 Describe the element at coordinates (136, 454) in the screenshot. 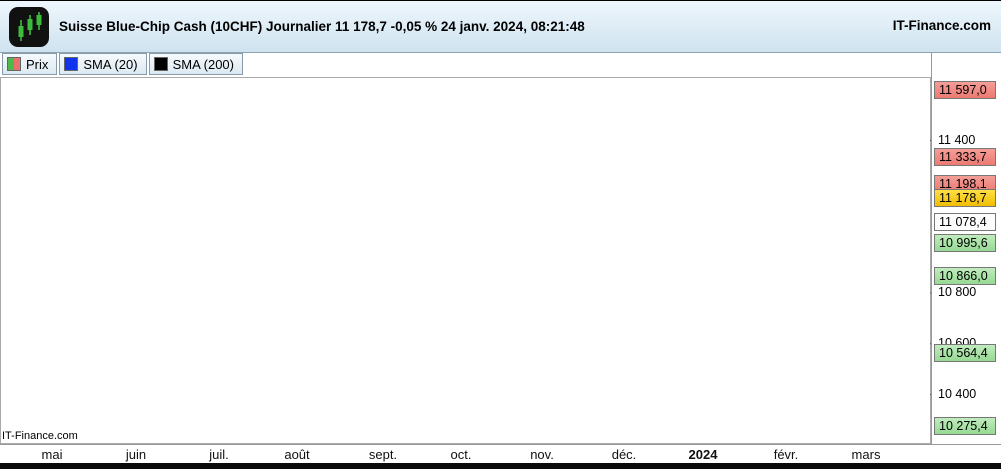

I see `x-axis-month-label: juin` at that location.